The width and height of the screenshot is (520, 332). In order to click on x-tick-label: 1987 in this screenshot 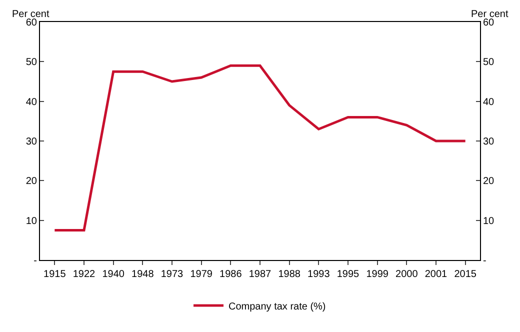, I will do `click(260, 274)`.